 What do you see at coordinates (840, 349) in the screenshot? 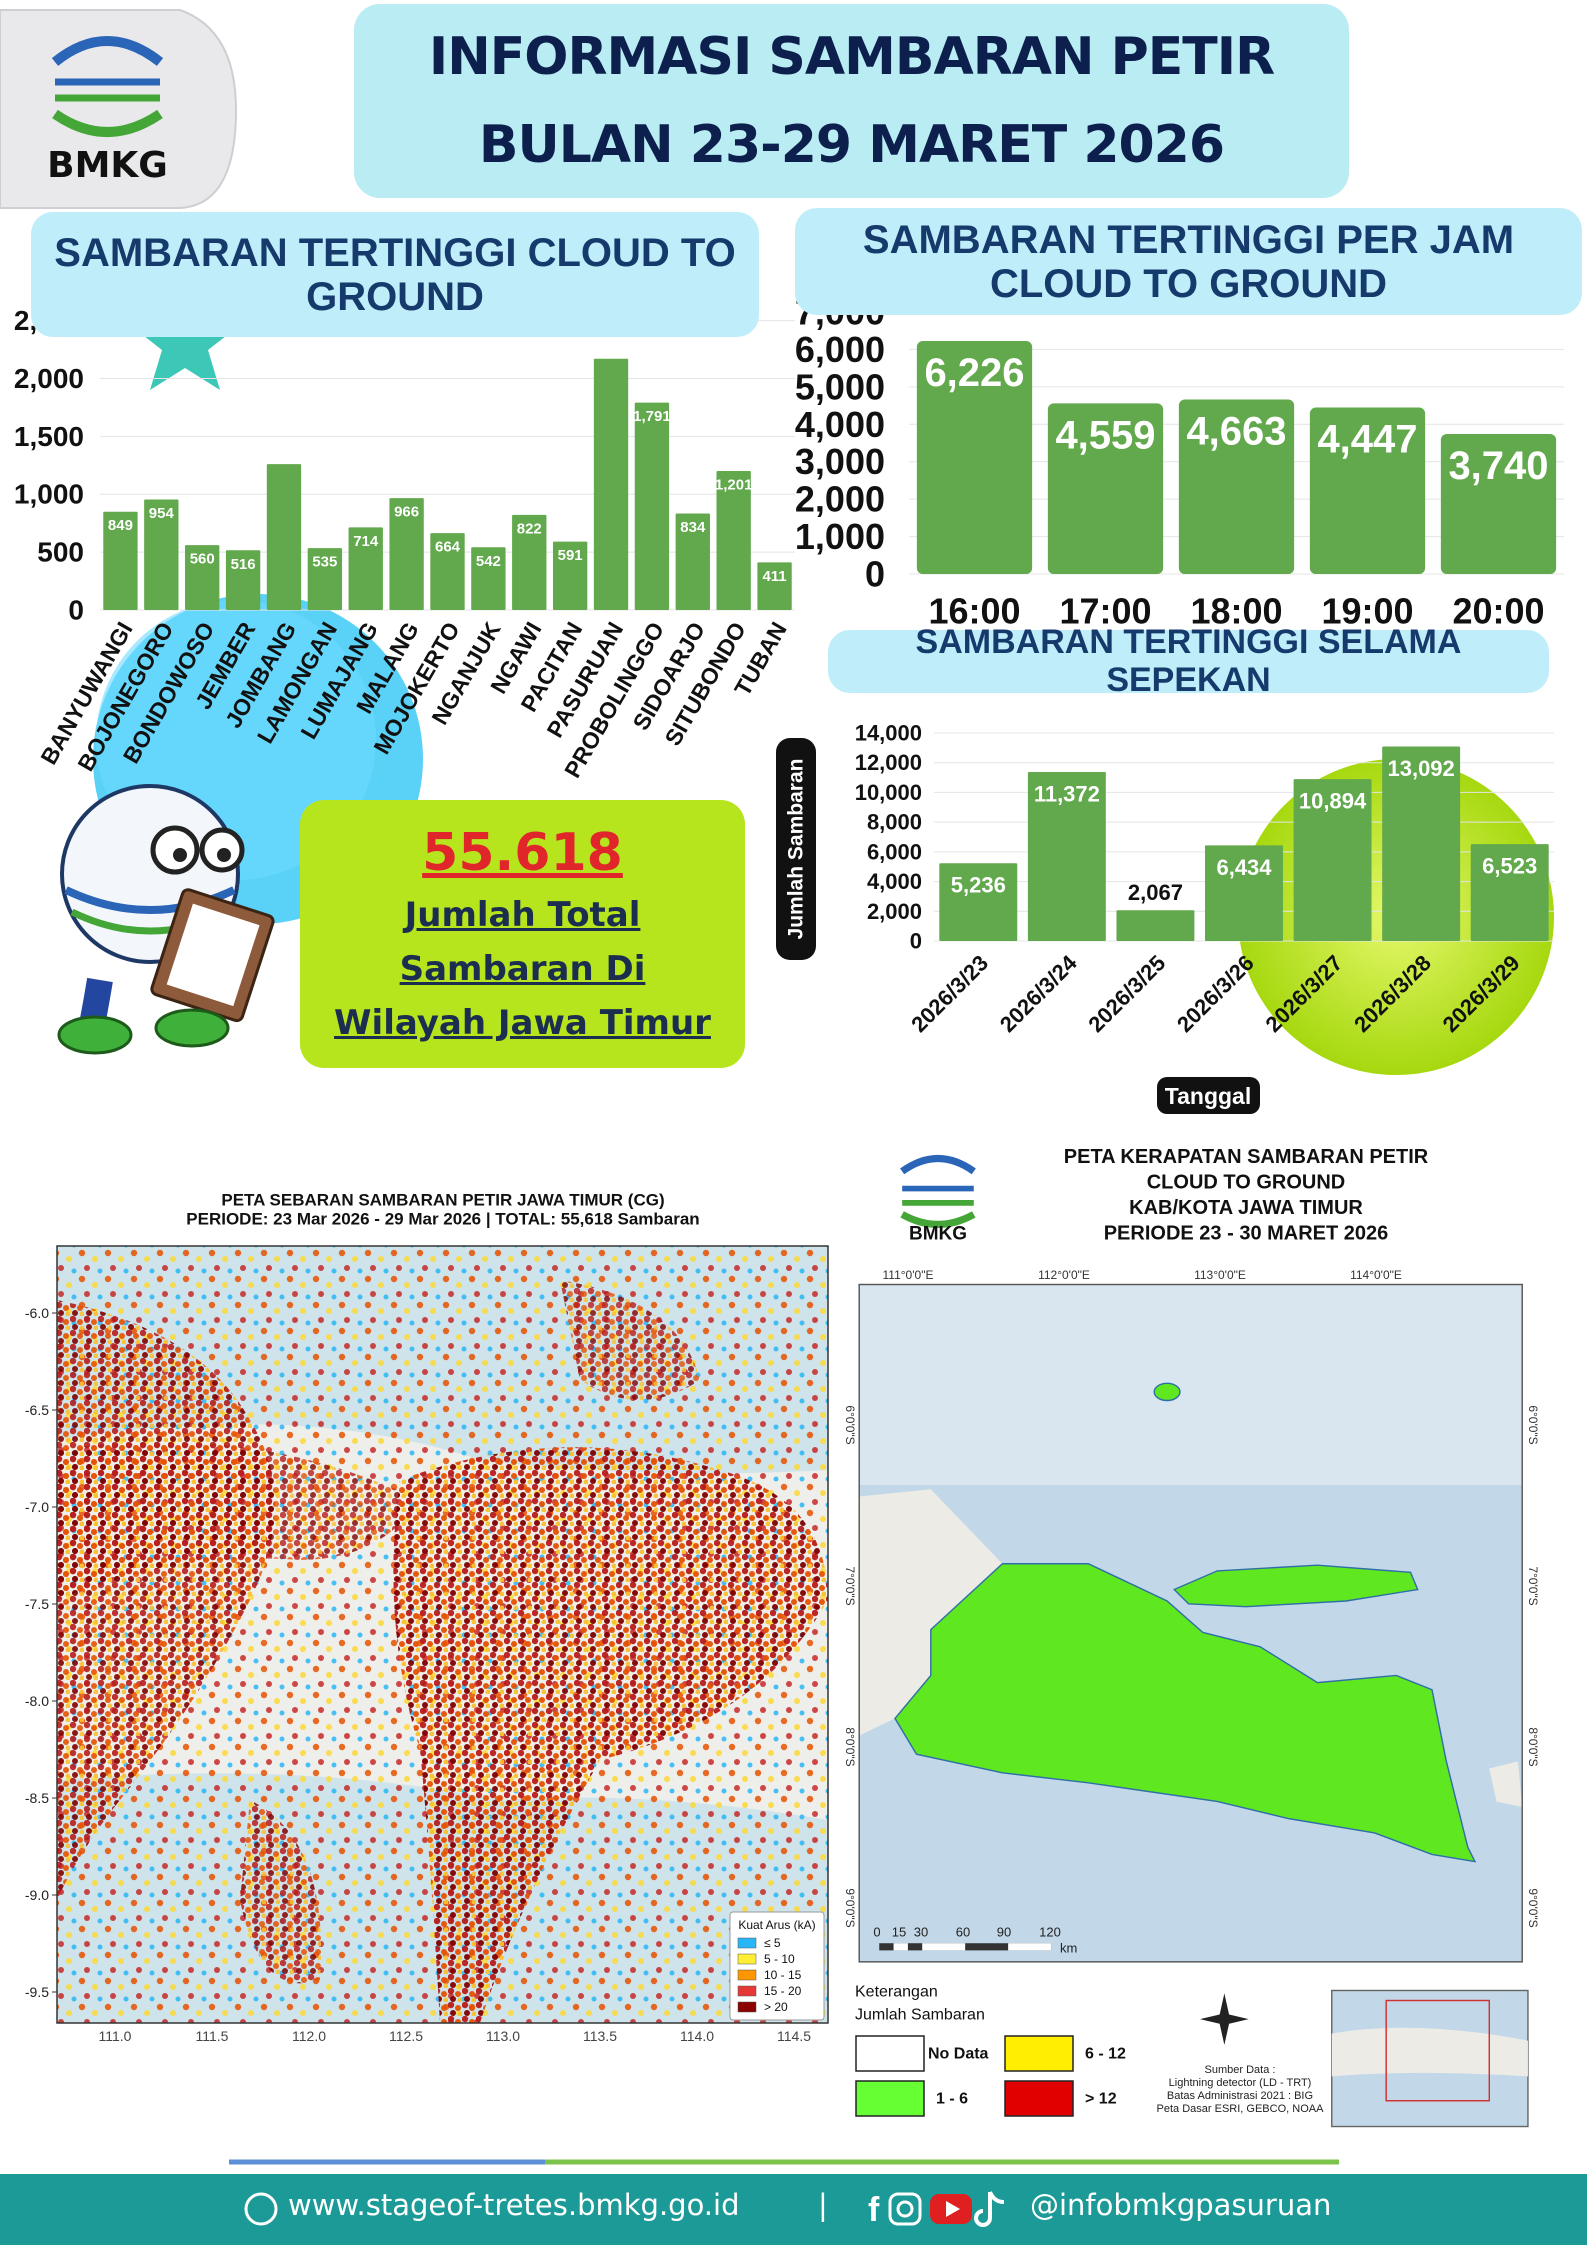
I see `y-tick-label: 6,000` at bounding box center [840, 349].